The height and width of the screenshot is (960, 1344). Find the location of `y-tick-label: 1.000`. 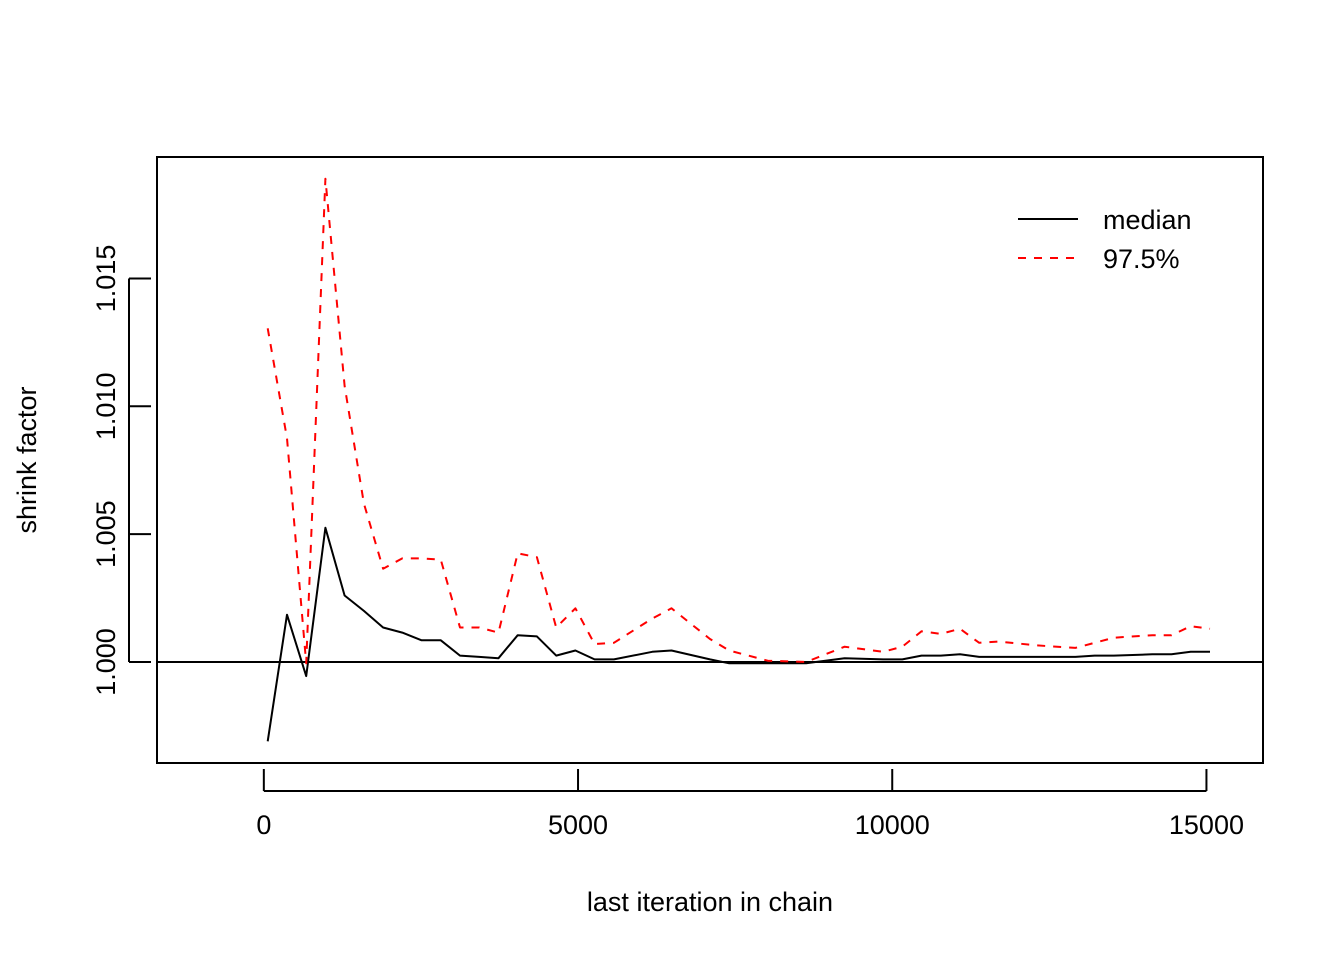

y-tick-label: 1.000 is located at coordinates (106, 662).